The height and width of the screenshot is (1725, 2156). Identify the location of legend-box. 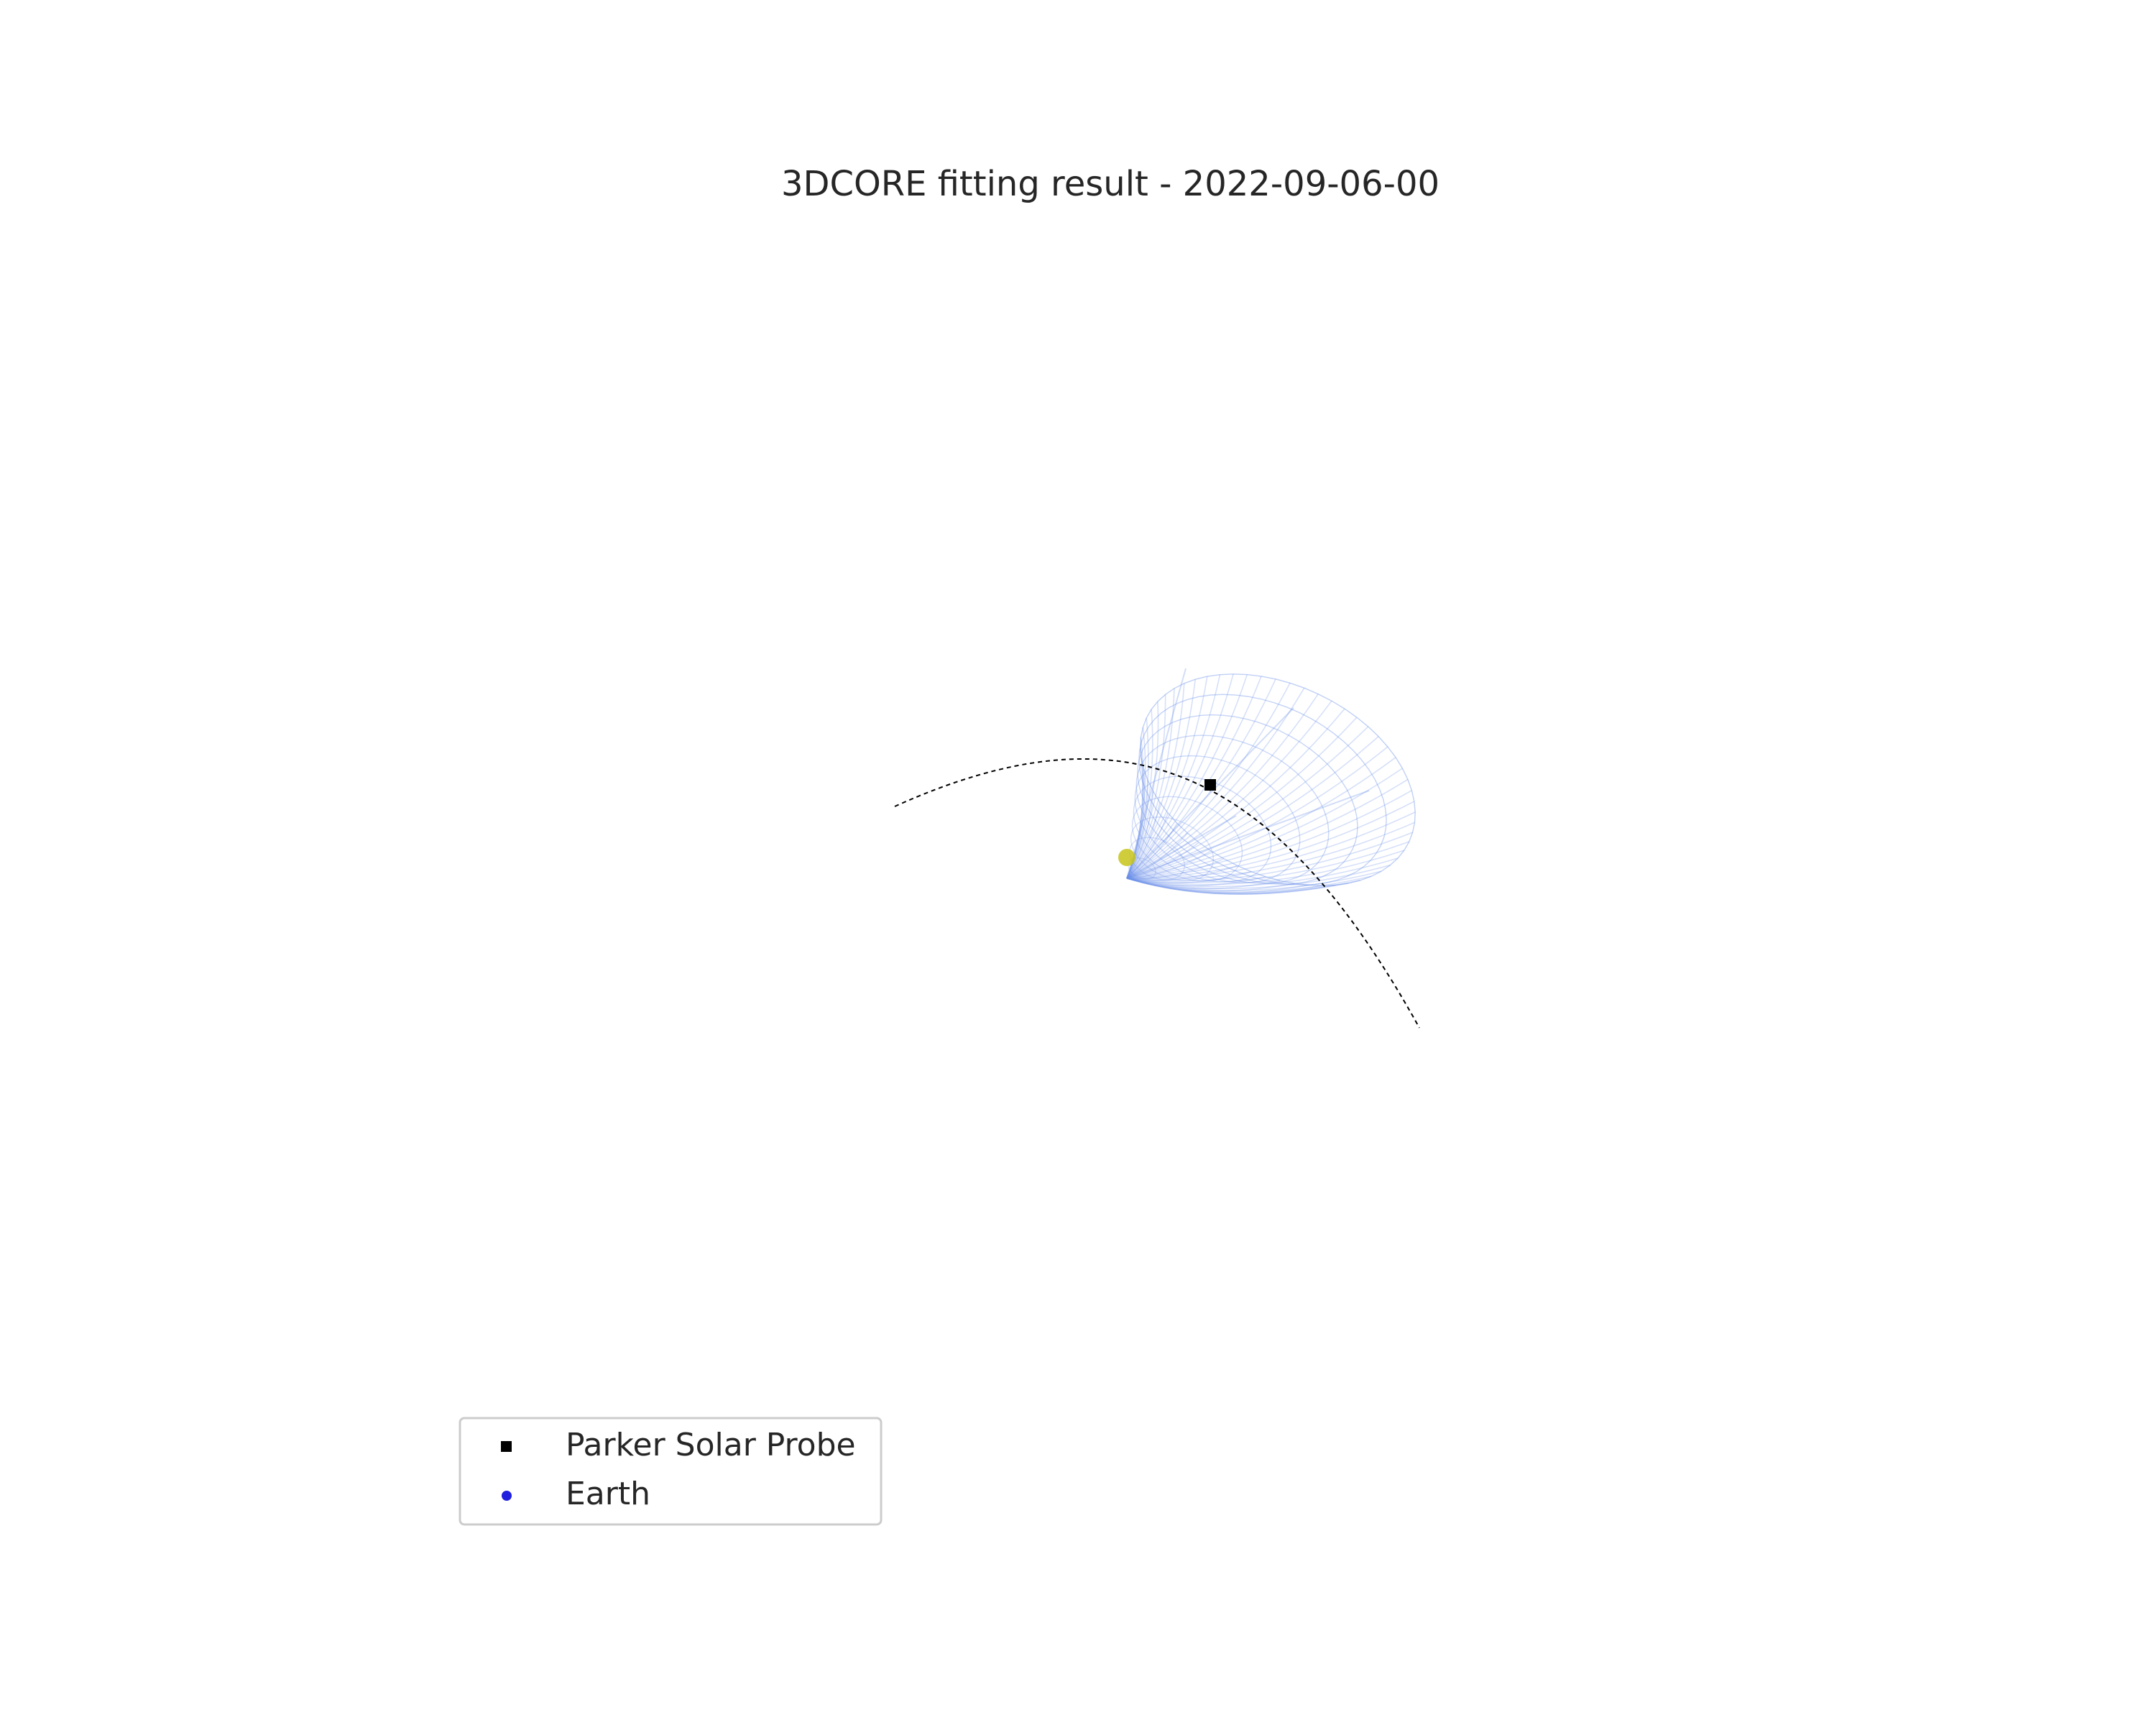
(671, 1471).